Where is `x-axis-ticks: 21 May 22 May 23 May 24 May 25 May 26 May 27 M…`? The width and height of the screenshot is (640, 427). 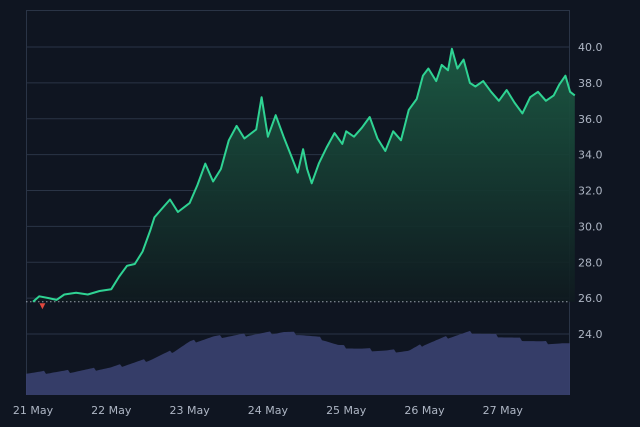 x-axis-ticks: 21 May 22 May 23 May 24 May 25 May 26 May 27 M… is located at coordinates (268, 410).